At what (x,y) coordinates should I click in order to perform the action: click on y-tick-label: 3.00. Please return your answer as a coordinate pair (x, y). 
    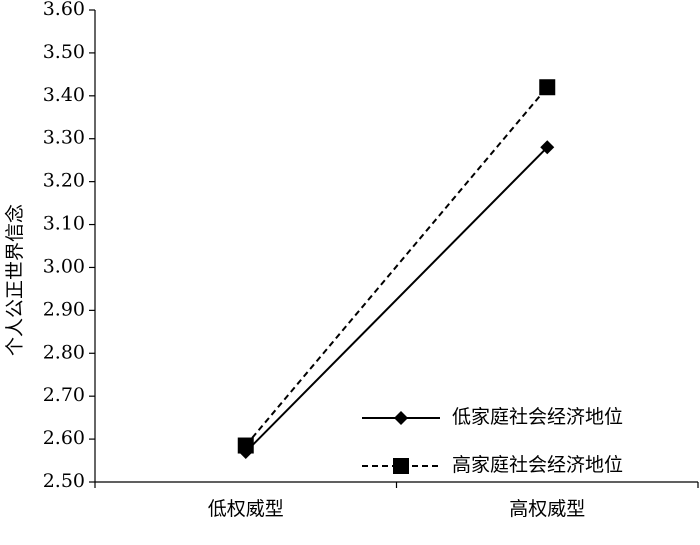
    Looking at the image, I should click on (64, 266).